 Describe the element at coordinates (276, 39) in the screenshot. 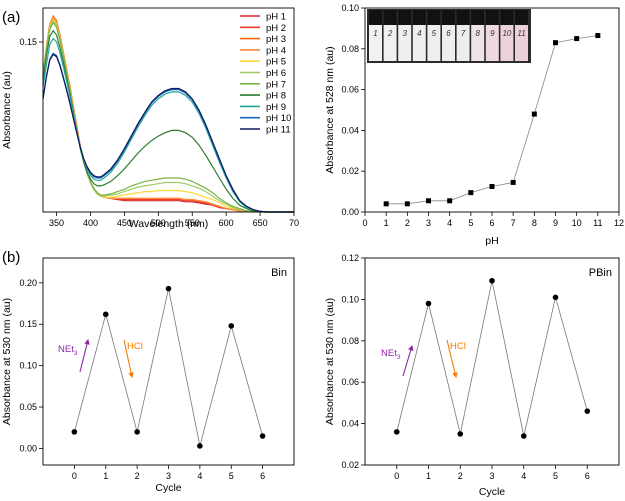

I see `legend-entry: pH 3` at that location.